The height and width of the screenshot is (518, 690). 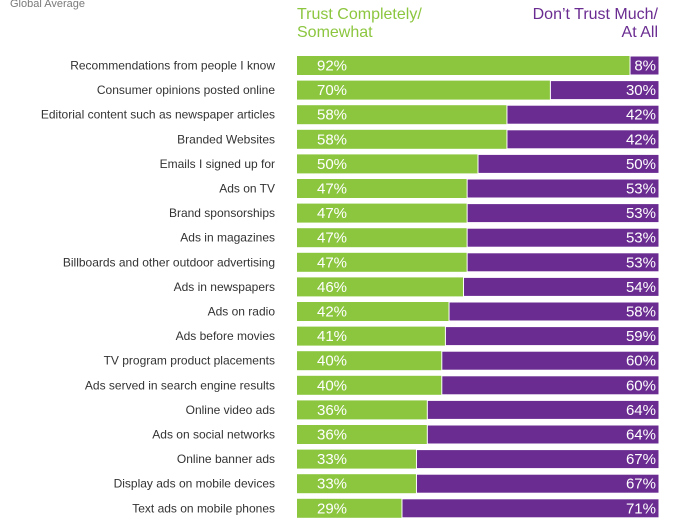 I want to click on bar-row: Brand sponsorships 47% 53%, so click(x=414, y=213).